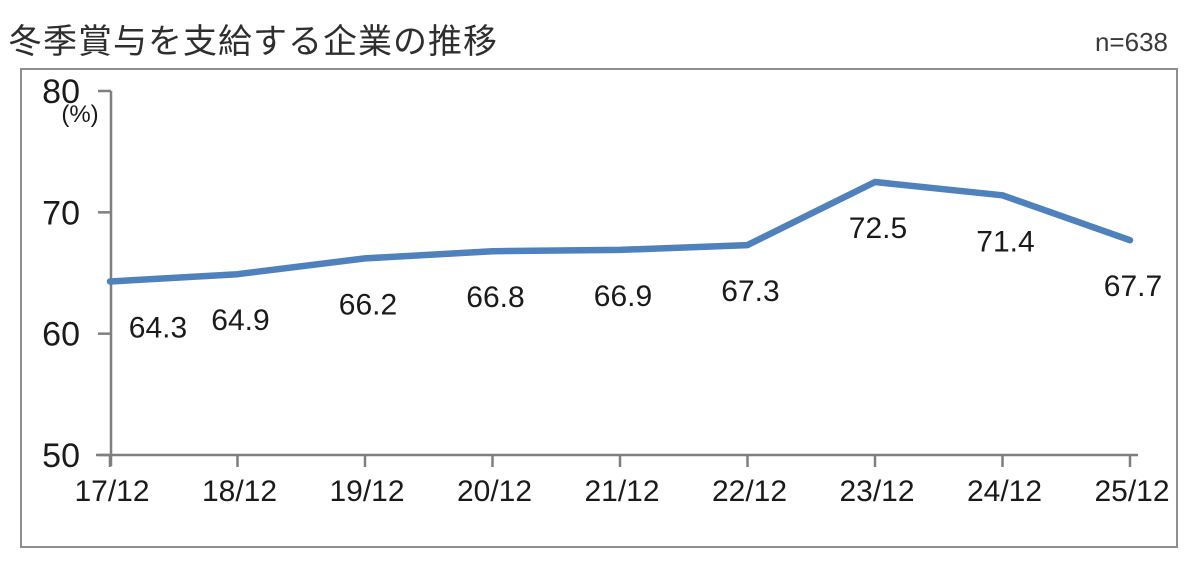  Describe the element at coordinates (61, 92) in the screenshot. I see `y-tick-label: 80` at that location.